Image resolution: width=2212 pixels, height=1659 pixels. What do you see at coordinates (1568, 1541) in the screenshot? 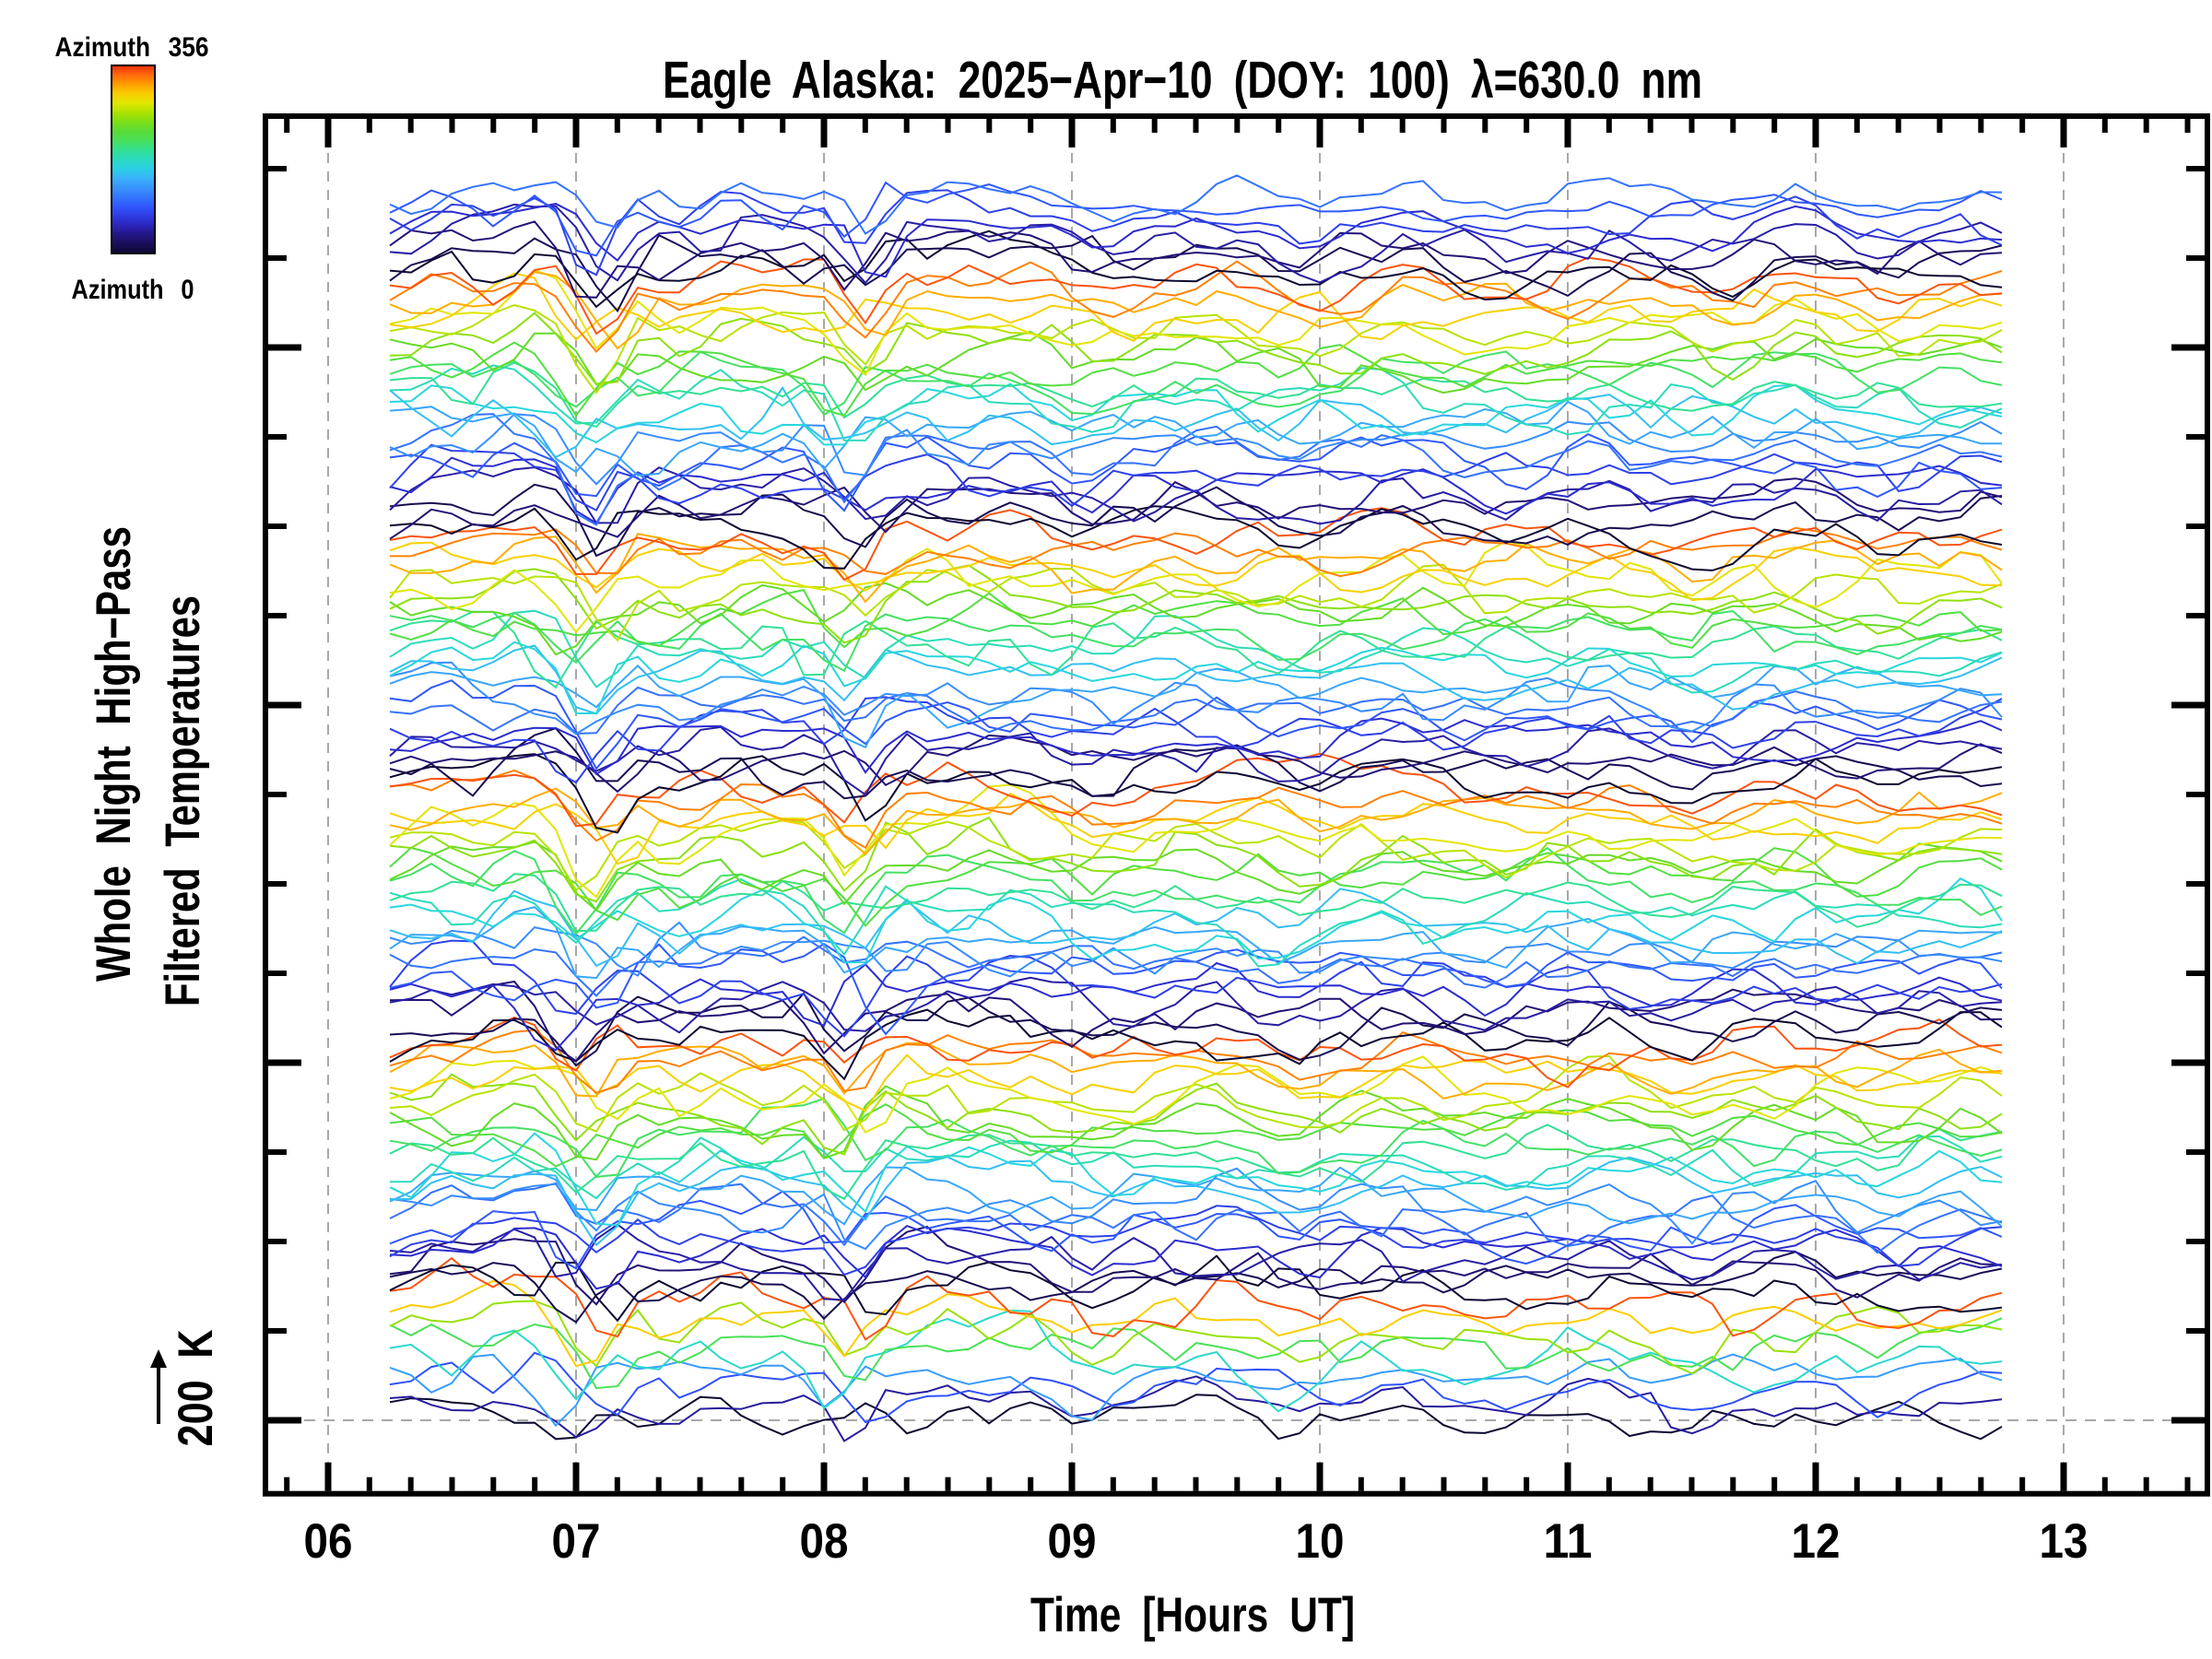
I see `svg-text: 11` at bounding box center [1568, 1541].